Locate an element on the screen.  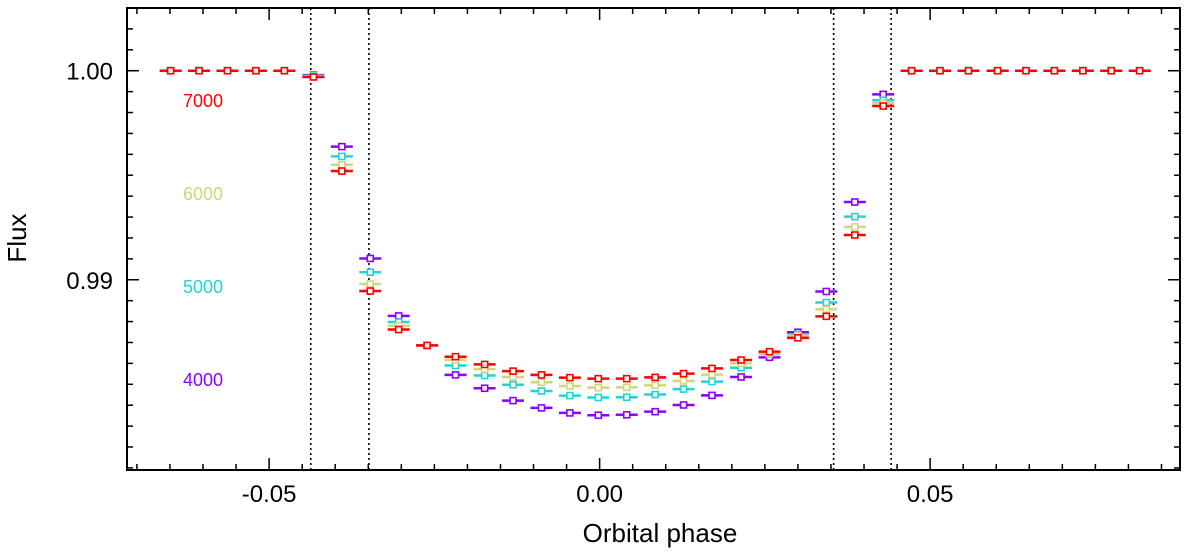
legend-entry-6000: 6000 is located at coordinates (203, 194).